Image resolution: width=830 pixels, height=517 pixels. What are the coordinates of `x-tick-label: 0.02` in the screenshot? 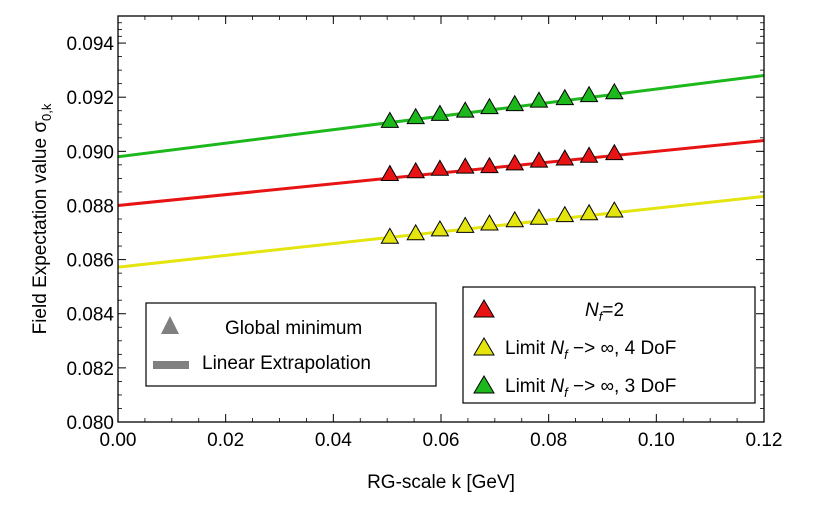 It's located at (225, 440).